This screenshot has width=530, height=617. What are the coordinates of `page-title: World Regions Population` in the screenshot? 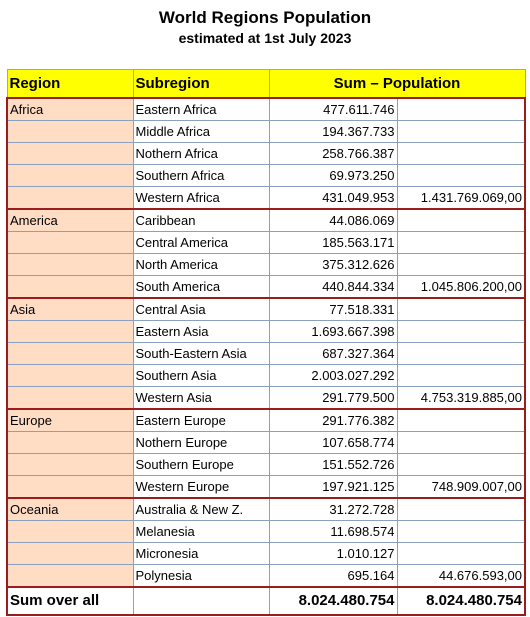 It's located at (265, 17).